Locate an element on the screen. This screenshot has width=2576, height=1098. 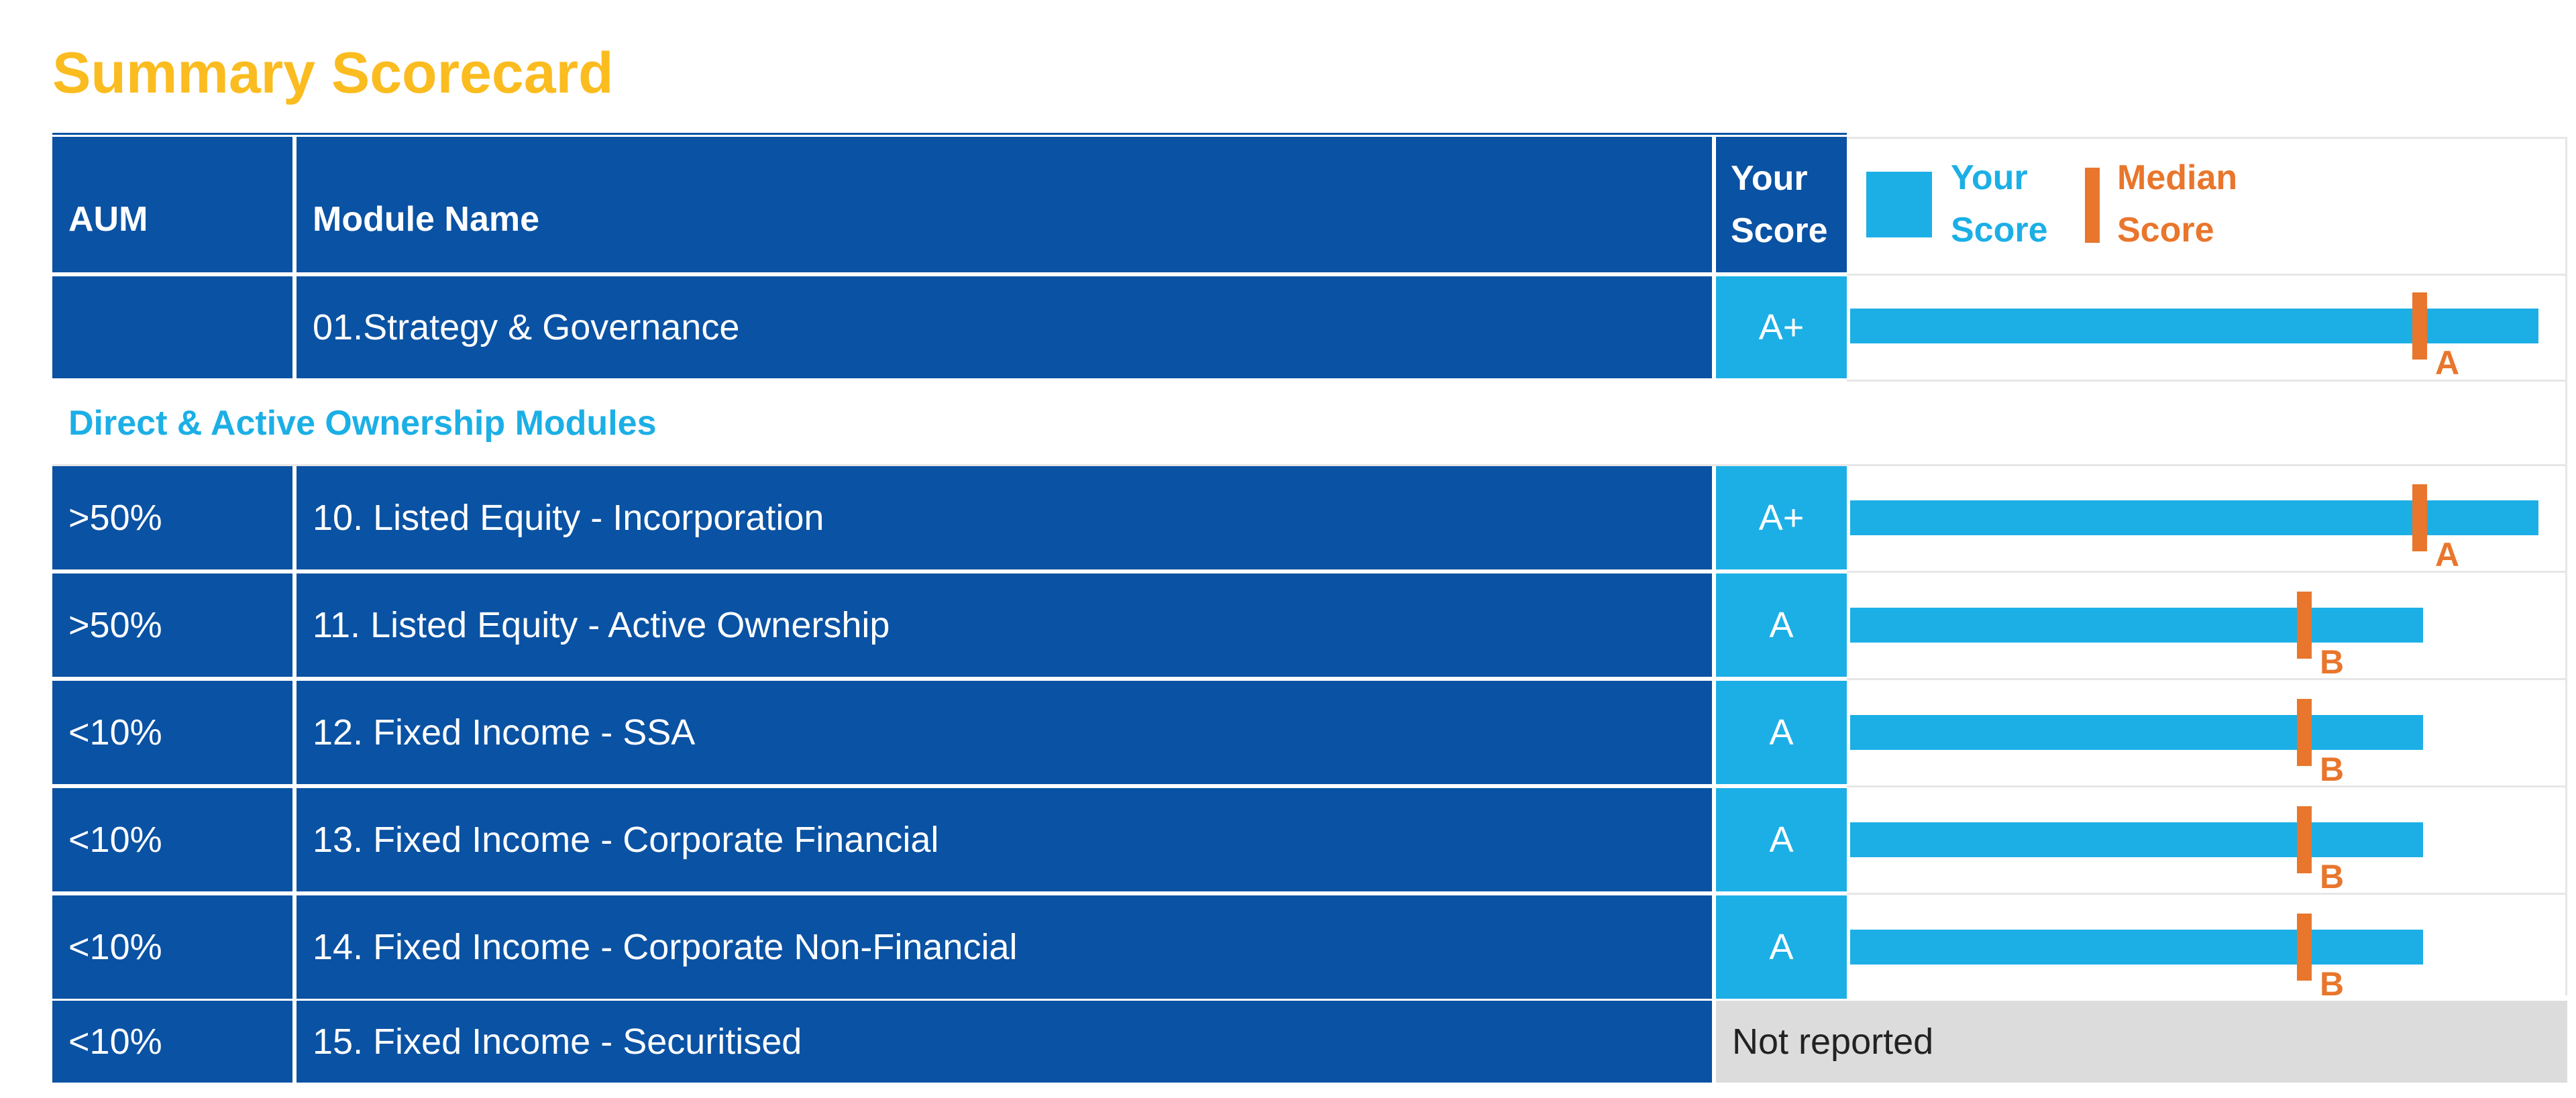
page-title: Summary Scorecard is located at coordinates (333, 73).